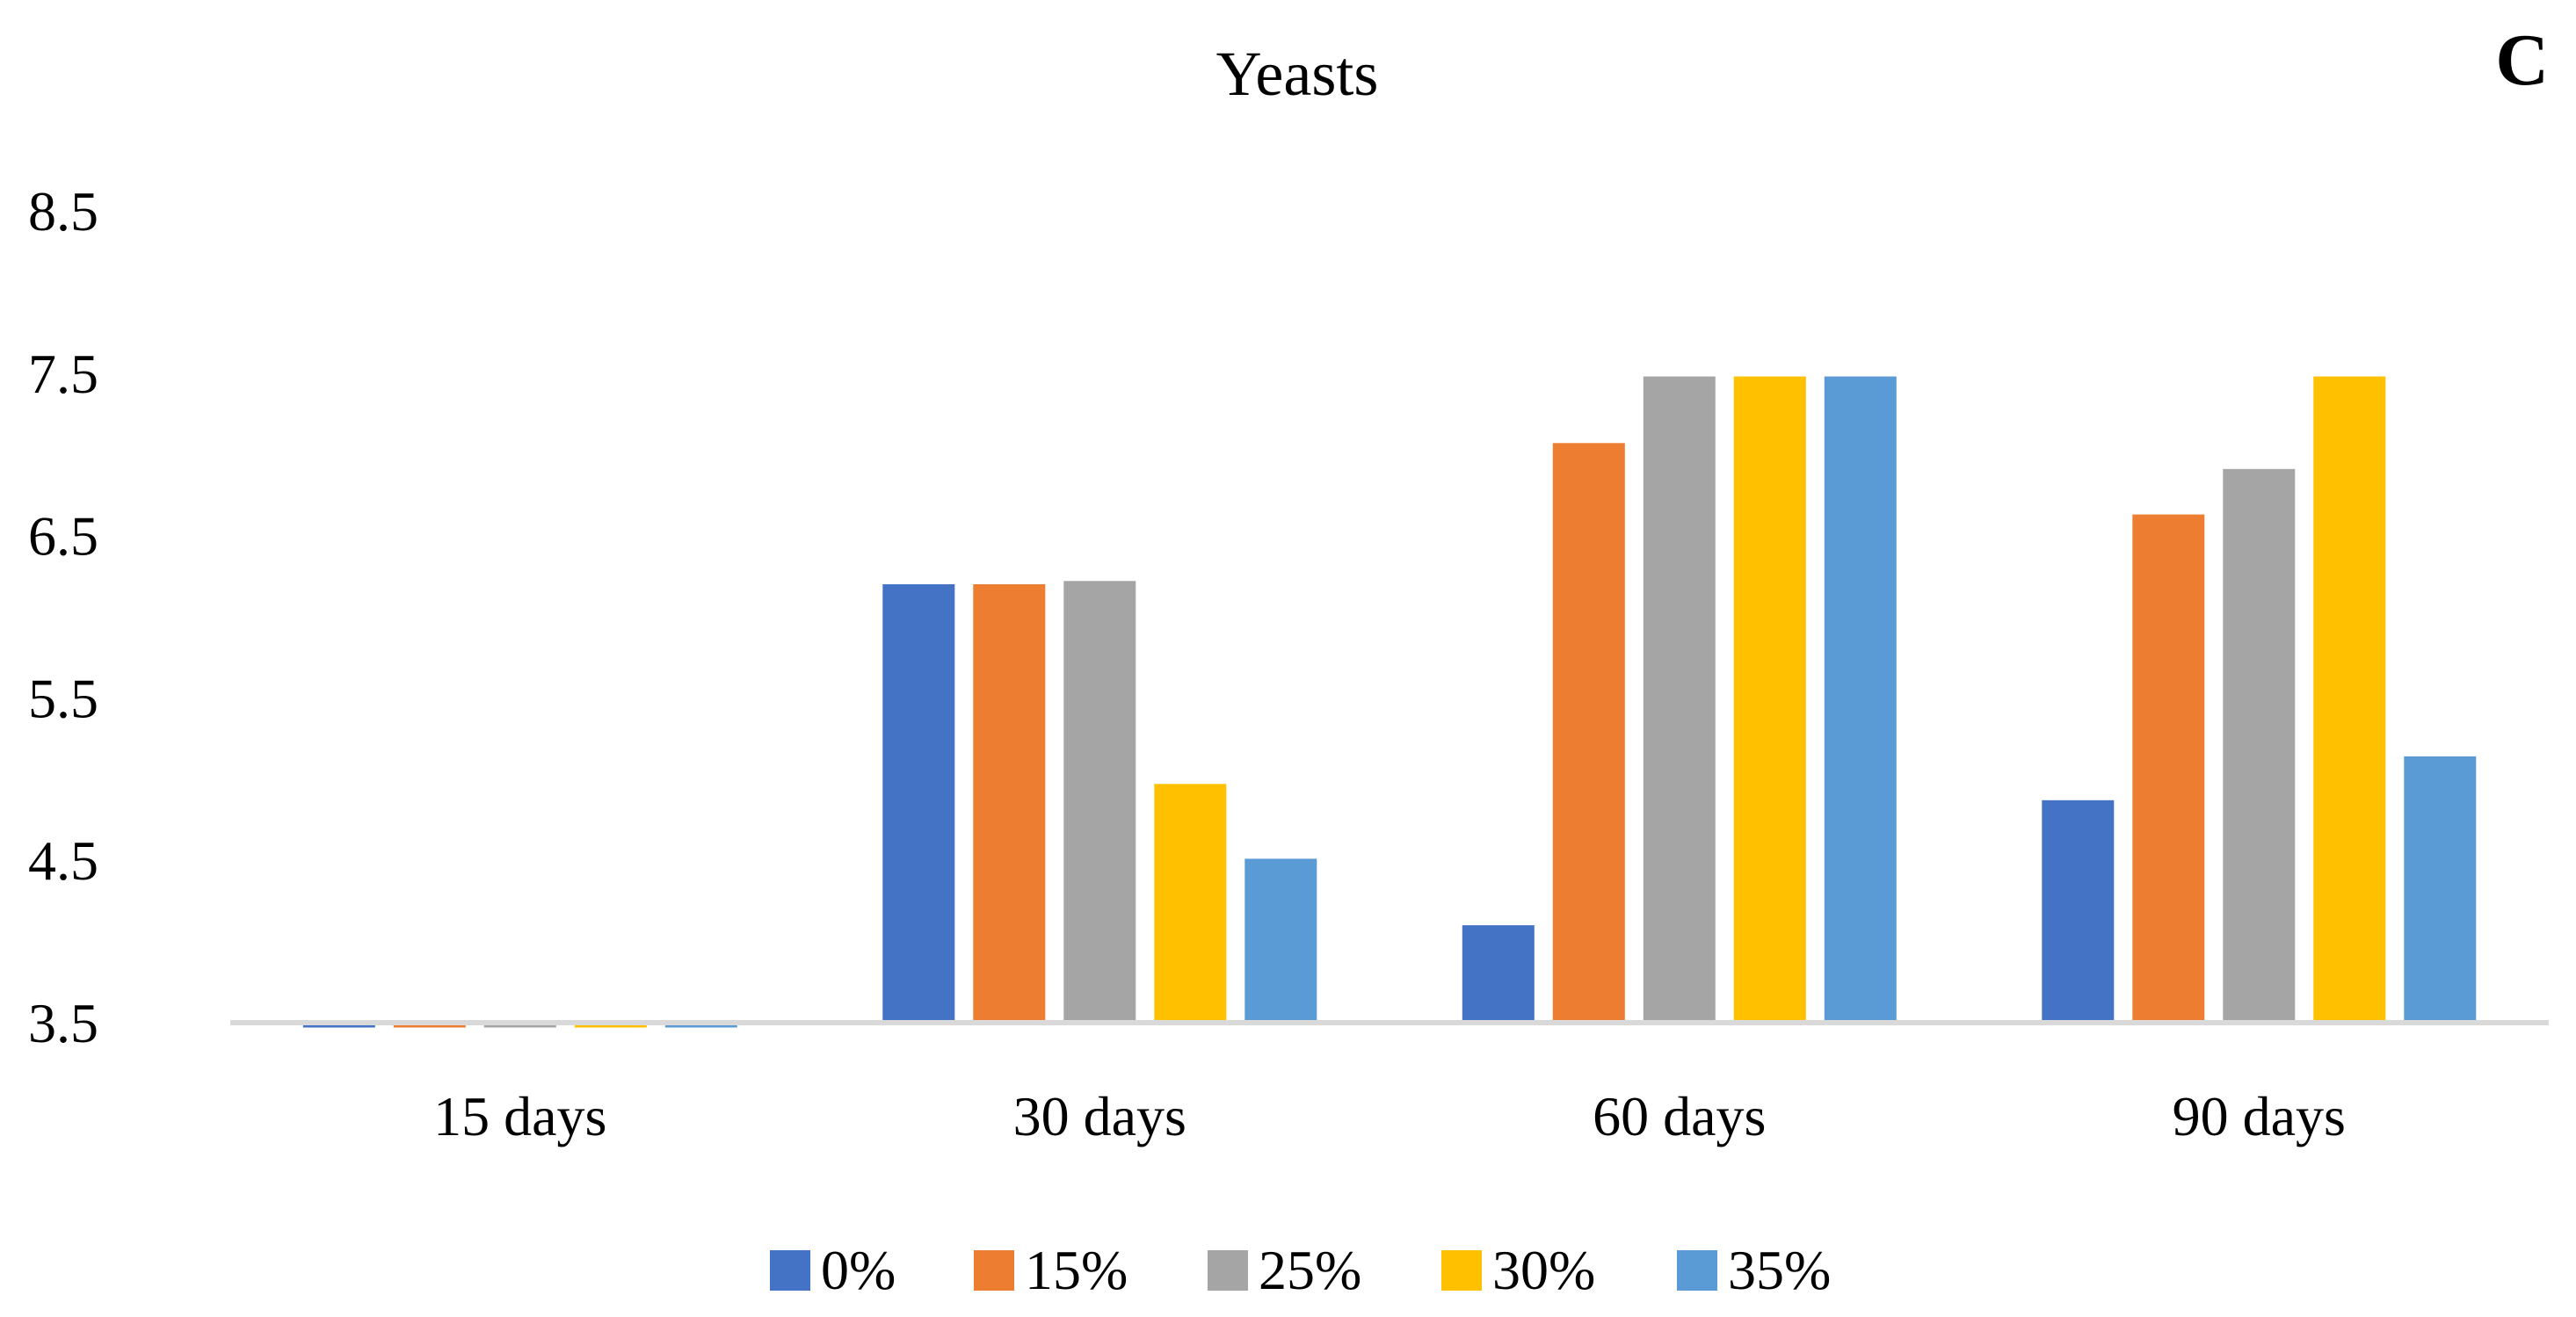 Image resolution: width=2576 pixels, height=1317 pixels. Describe the element at coordinates (63, 1023) in the screenshot. I see `y-tick-label: 3.5` at that location.